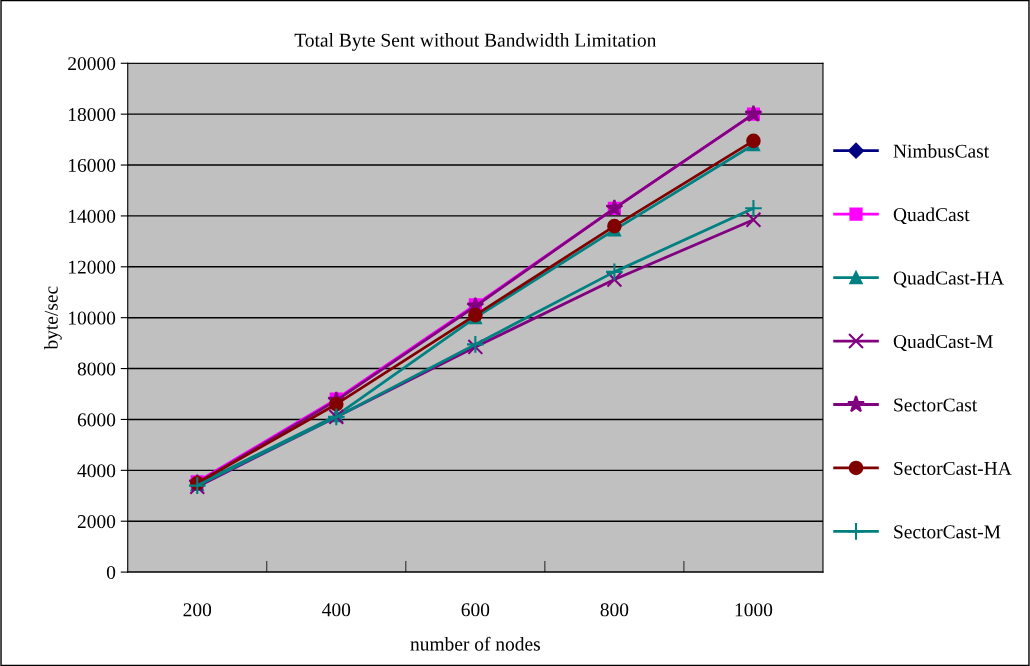 The width and height of the screenshot is (1030, 666). I want to click on y-tick-label: 18000, so click(92, 114).